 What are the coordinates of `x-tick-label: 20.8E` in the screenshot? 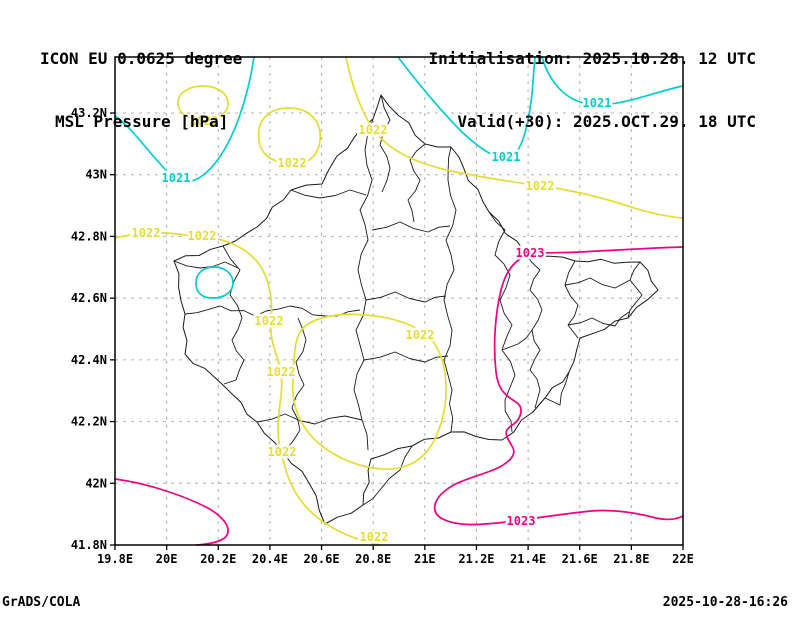 It's located at (373, 559).